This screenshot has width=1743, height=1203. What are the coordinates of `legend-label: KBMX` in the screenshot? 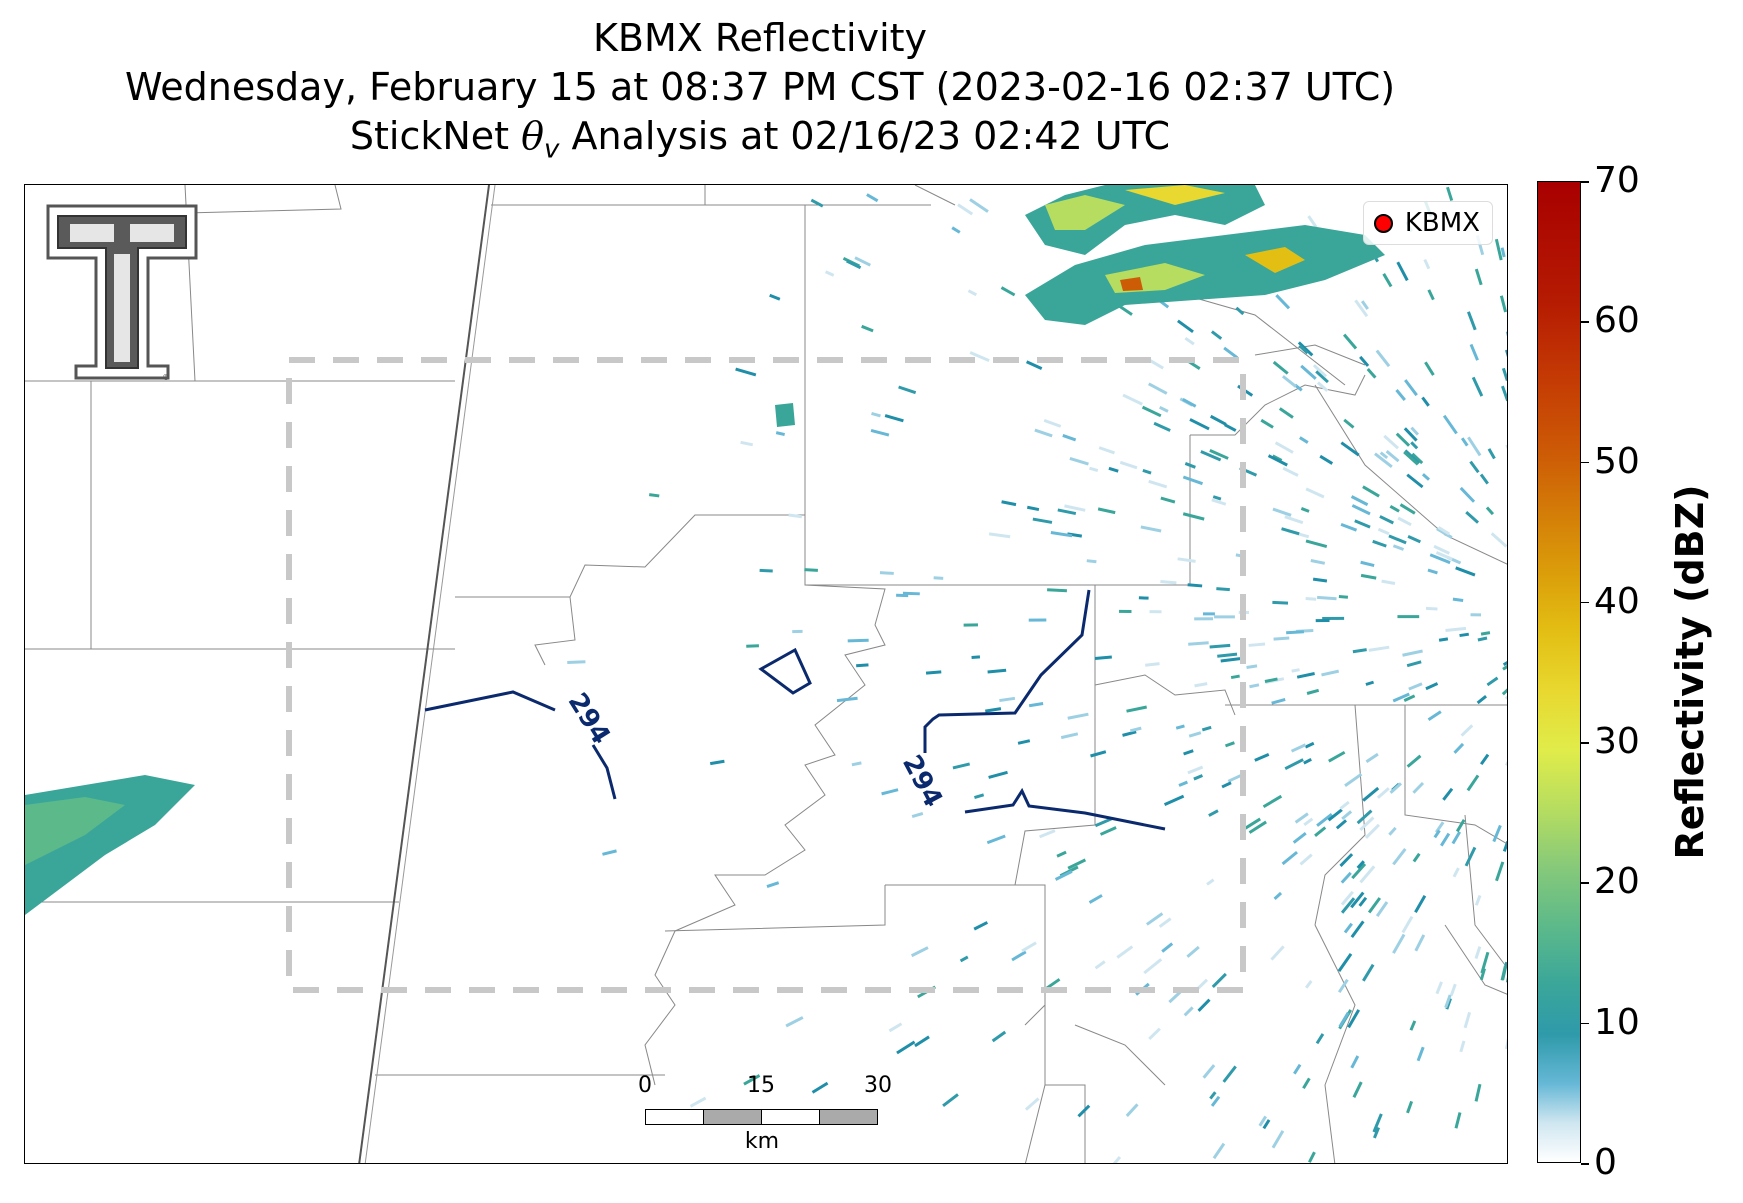 It's located at (1442, 223).